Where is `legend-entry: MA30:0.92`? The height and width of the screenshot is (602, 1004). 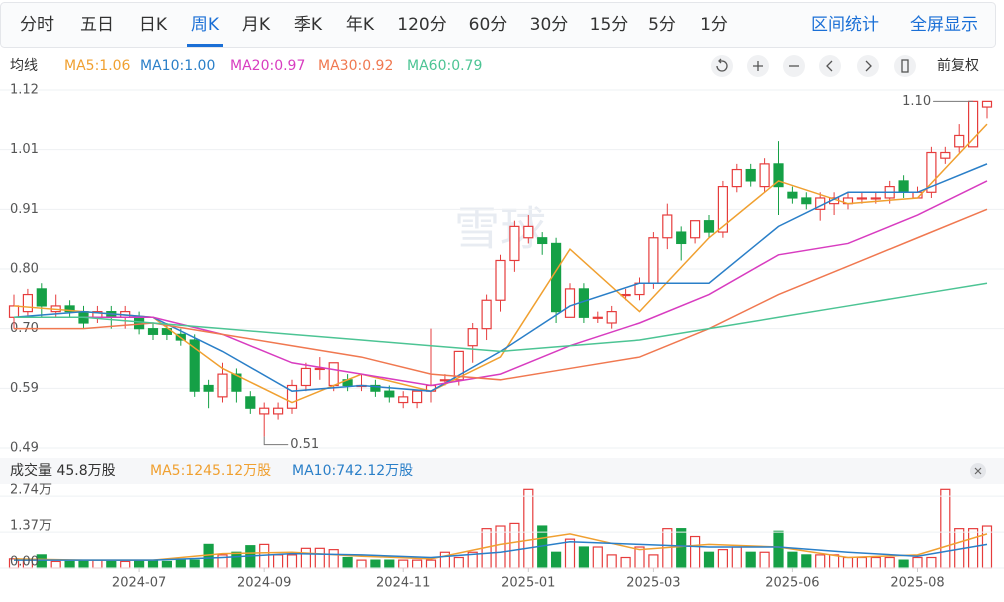
legend-entry: MA30:0.92 is located at coordinates (355, 66).